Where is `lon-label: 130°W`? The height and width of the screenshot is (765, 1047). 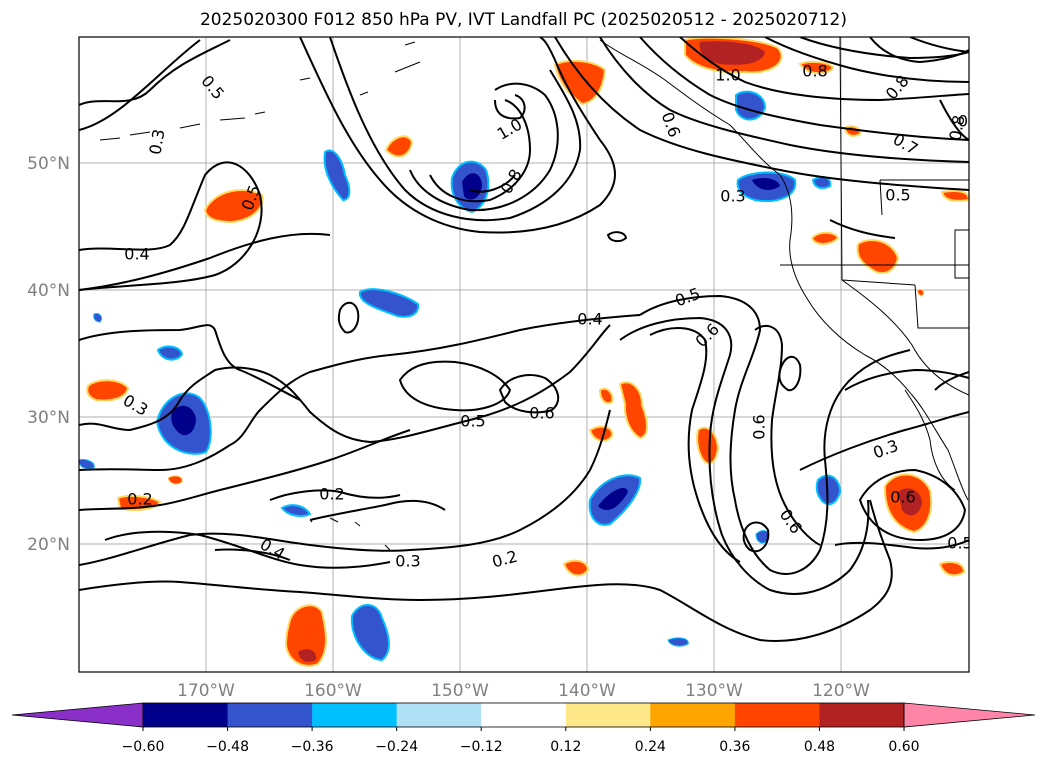
lon-label: 130°W is located at coordinates (714, 691).